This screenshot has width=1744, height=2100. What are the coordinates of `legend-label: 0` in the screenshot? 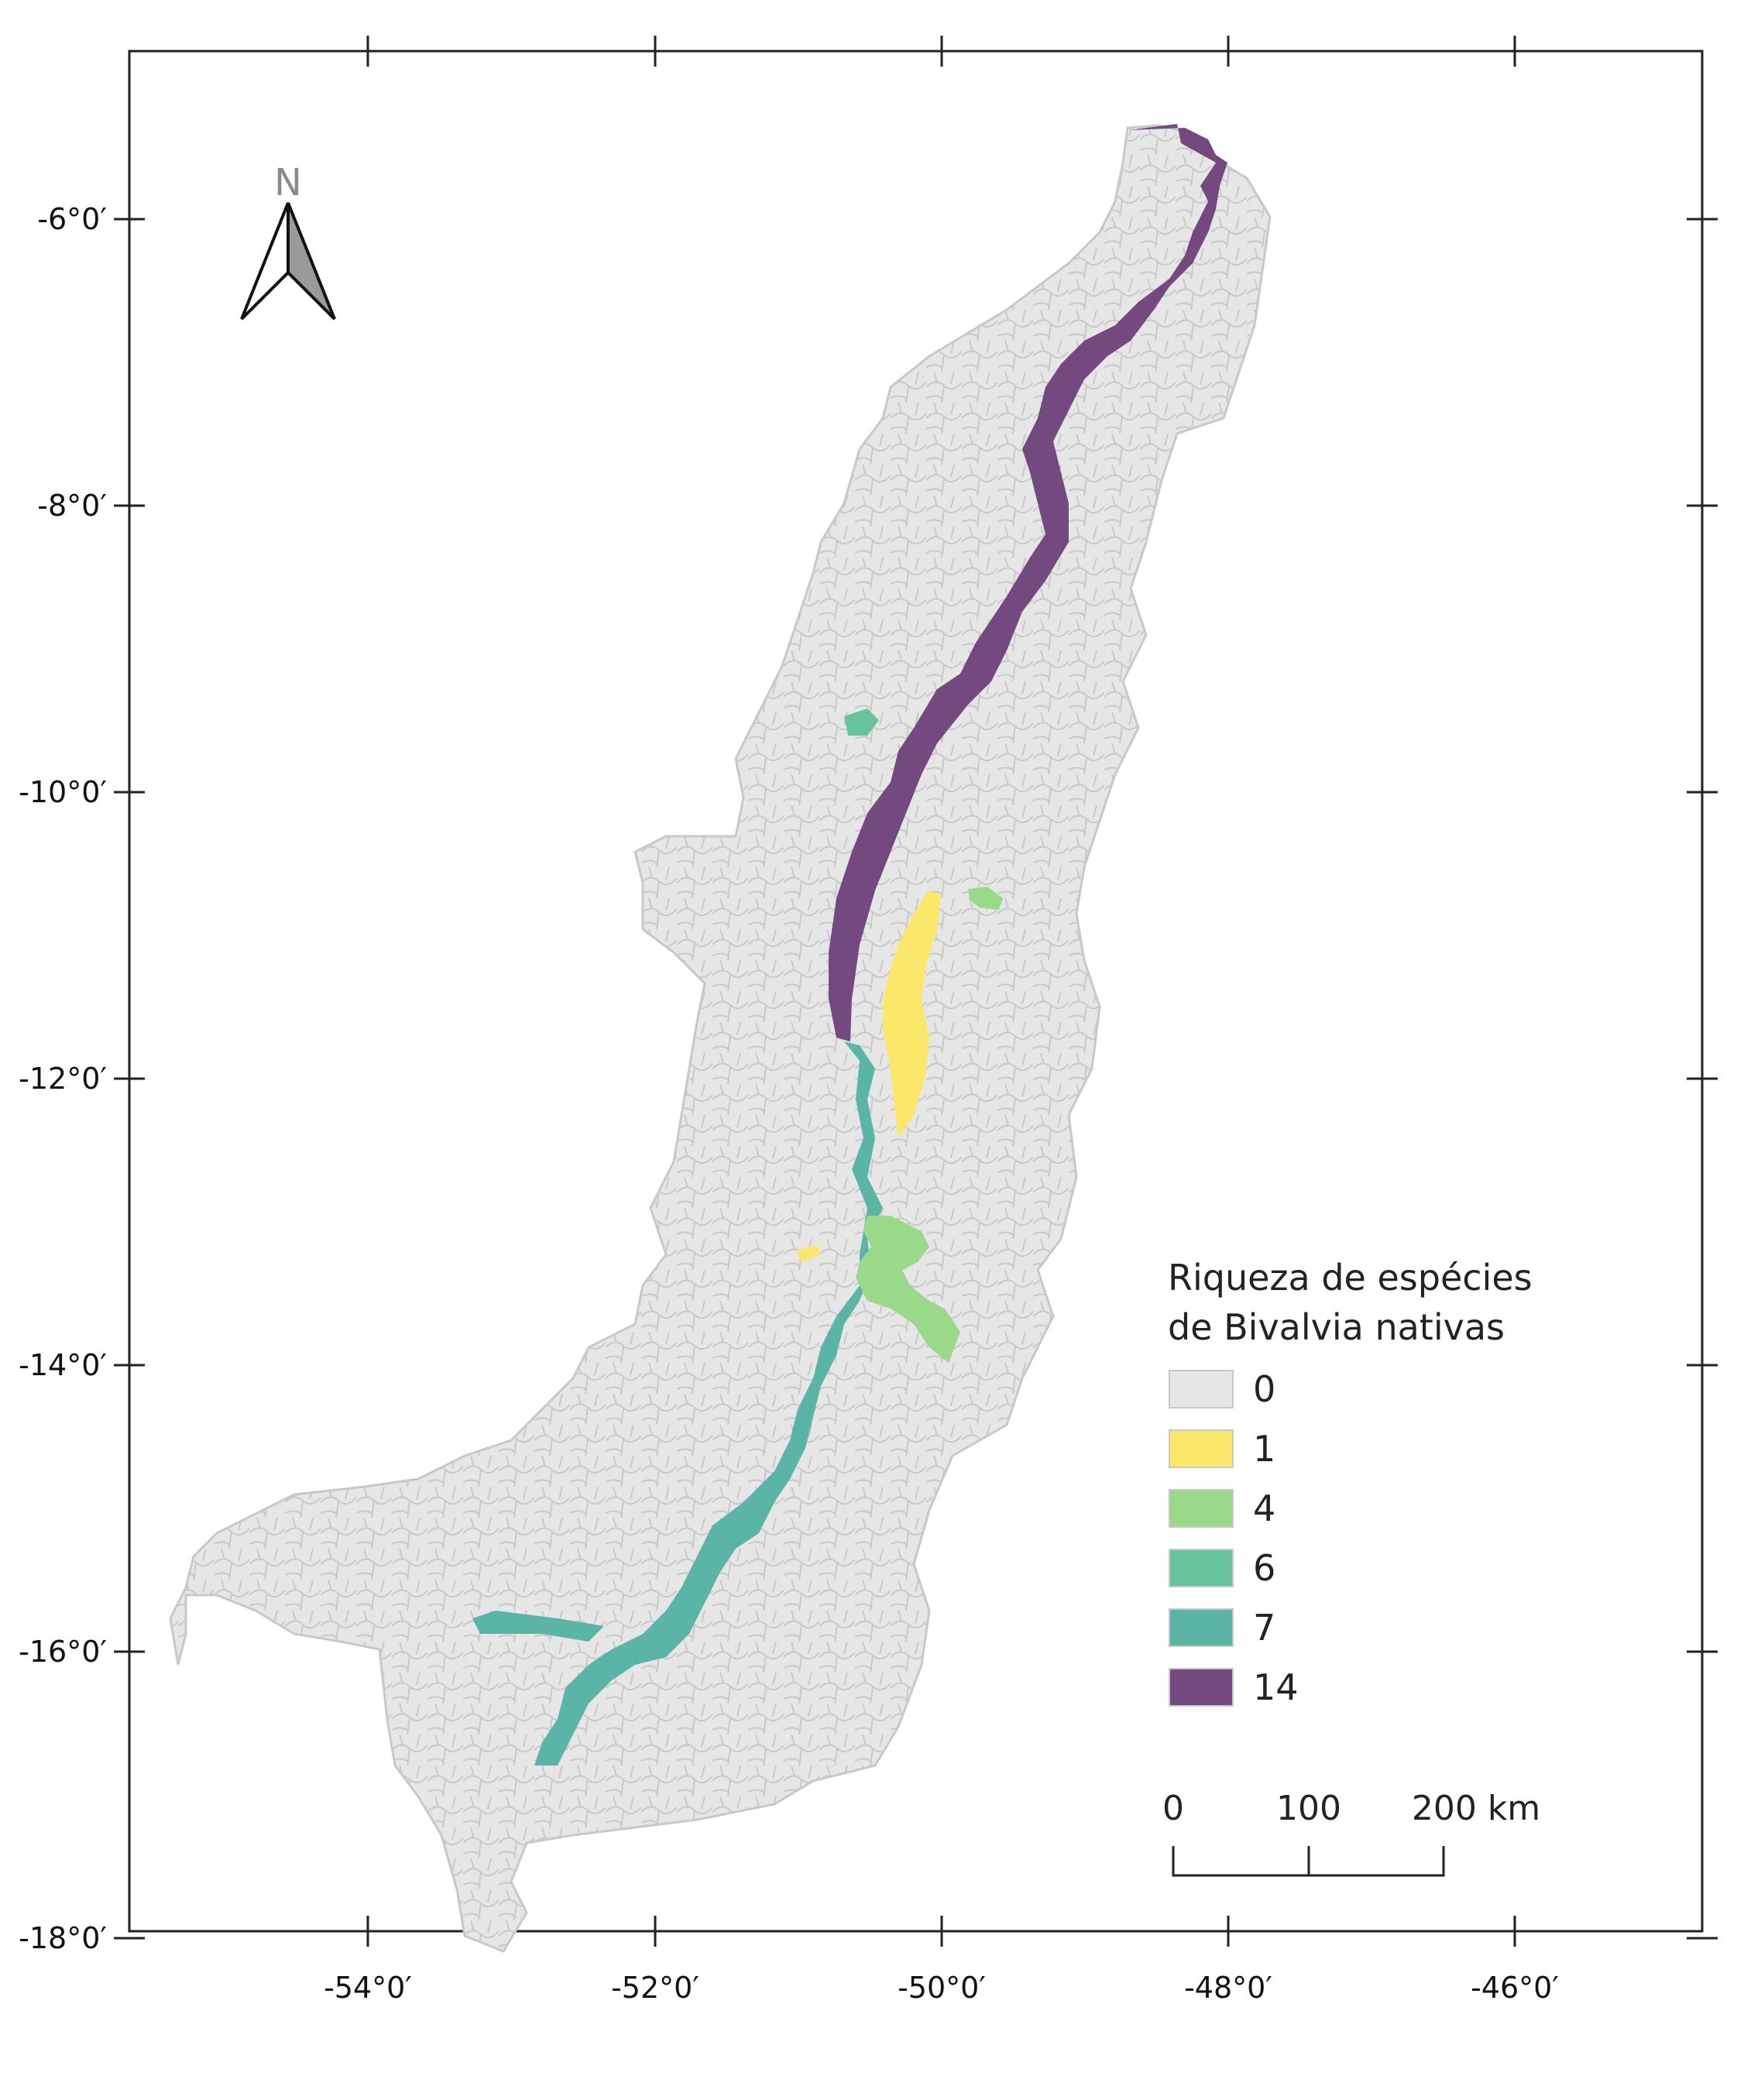 It's located at (1264, 1389).